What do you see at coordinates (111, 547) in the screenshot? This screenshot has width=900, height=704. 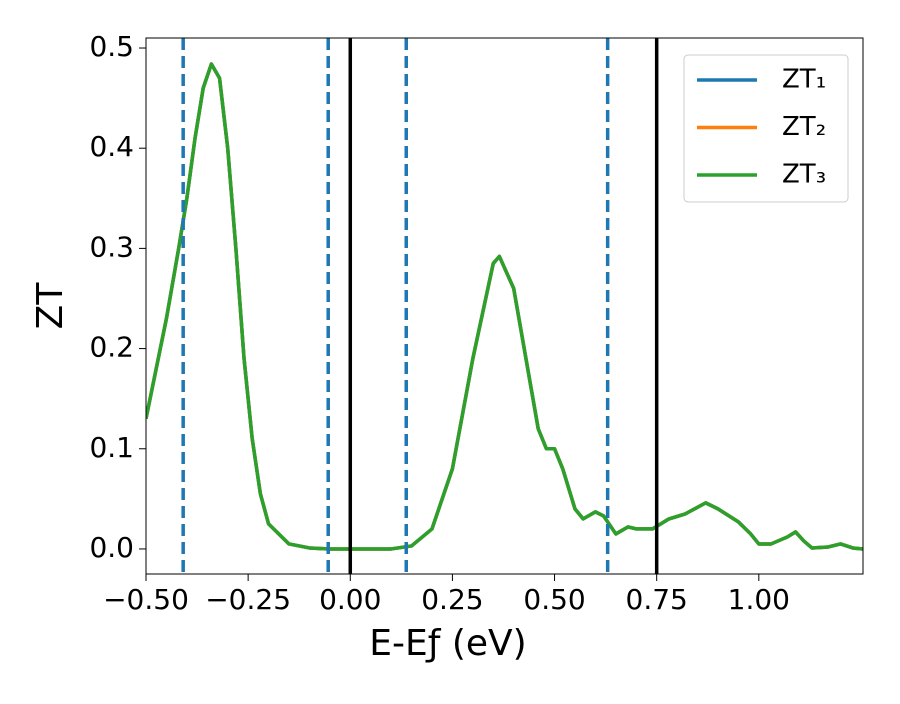 I see `y-tick-label: 0.0` at bounding box center [111, 547].